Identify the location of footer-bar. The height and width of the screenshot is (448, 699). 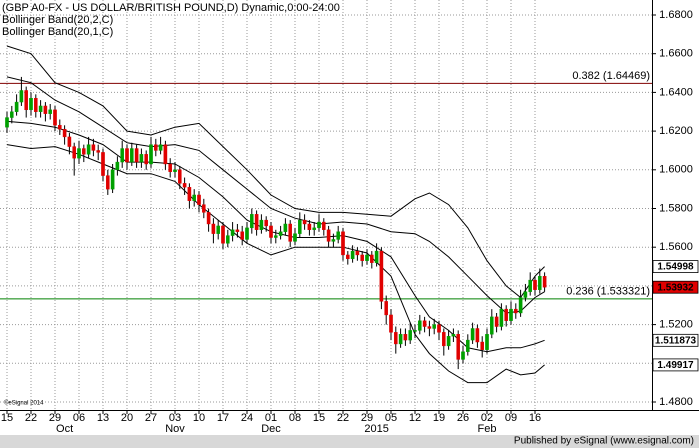
(349, 441).